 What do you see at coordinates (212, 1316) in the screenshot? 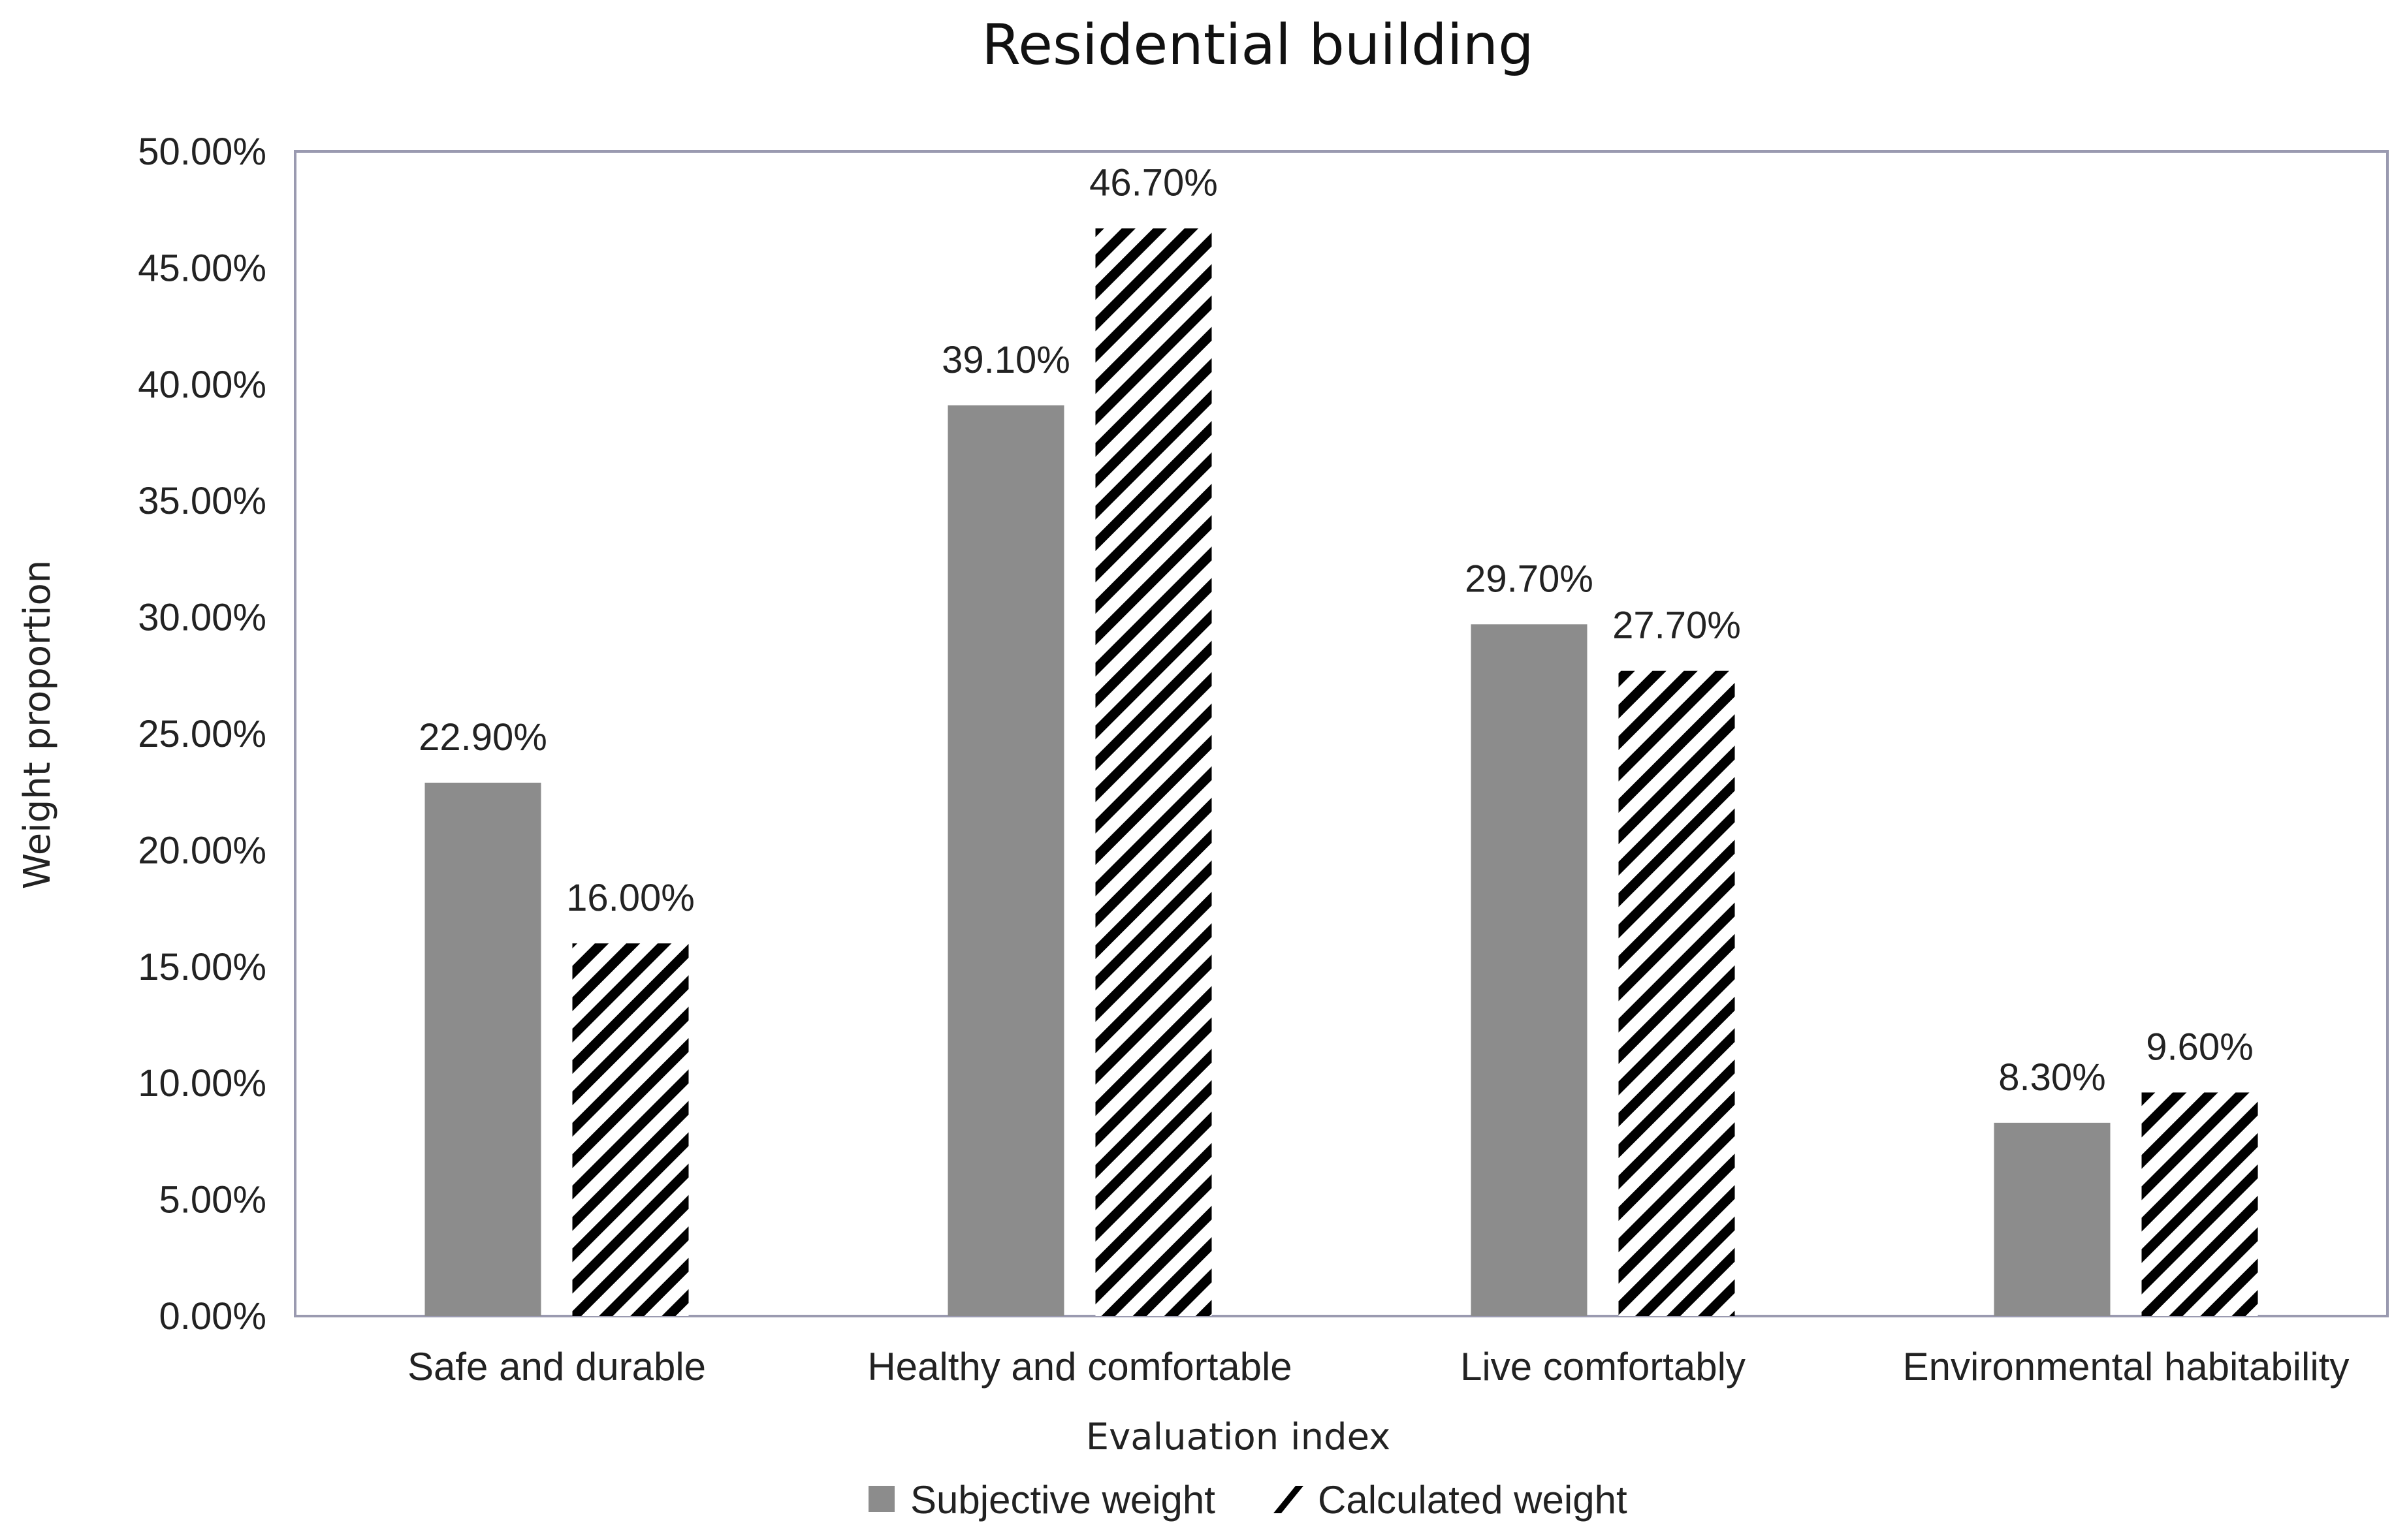
I see `y-tick-label: 0.00%` at bounding box center [212, 1316].